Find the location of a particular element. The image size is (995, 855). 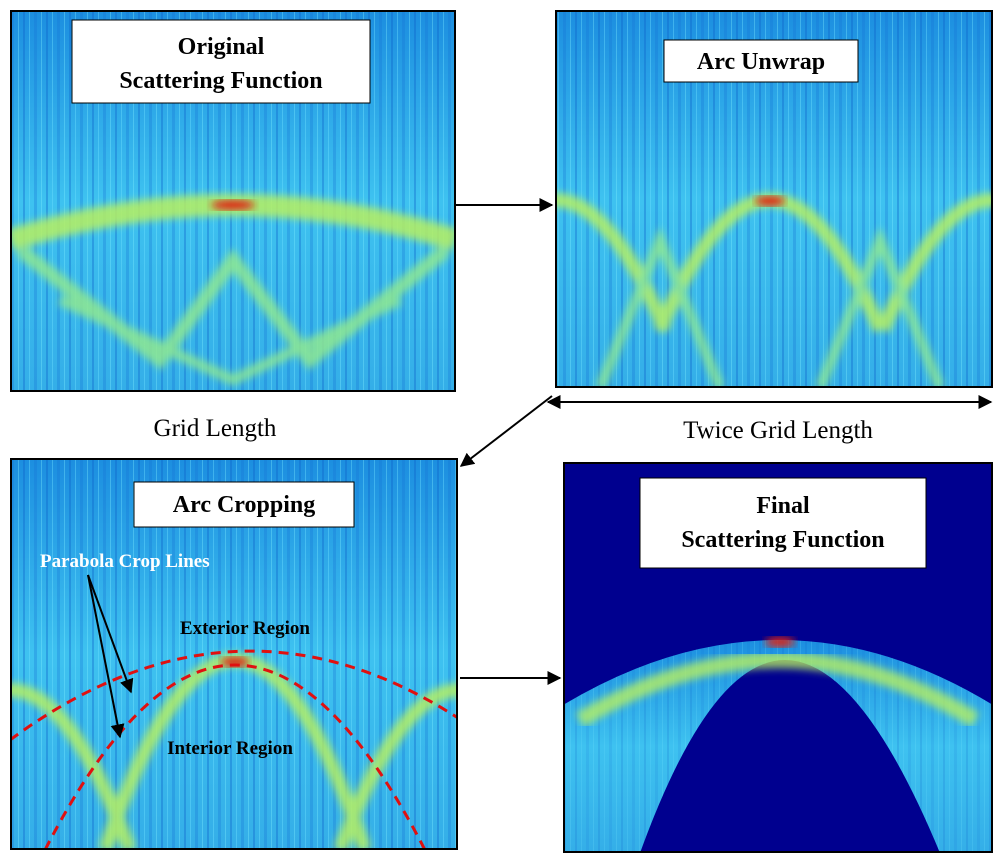

panel-title: Original is located at coordinates (221, 47).